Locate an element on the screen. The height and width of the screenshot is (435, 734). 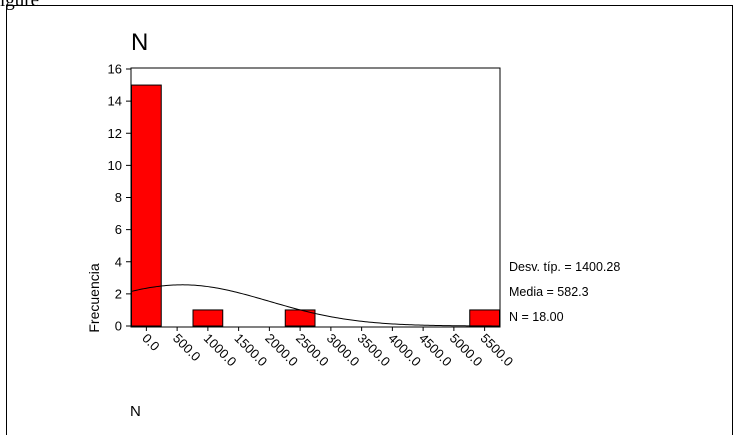
y-tick-label: 16 is located at coordinates (115, 69).